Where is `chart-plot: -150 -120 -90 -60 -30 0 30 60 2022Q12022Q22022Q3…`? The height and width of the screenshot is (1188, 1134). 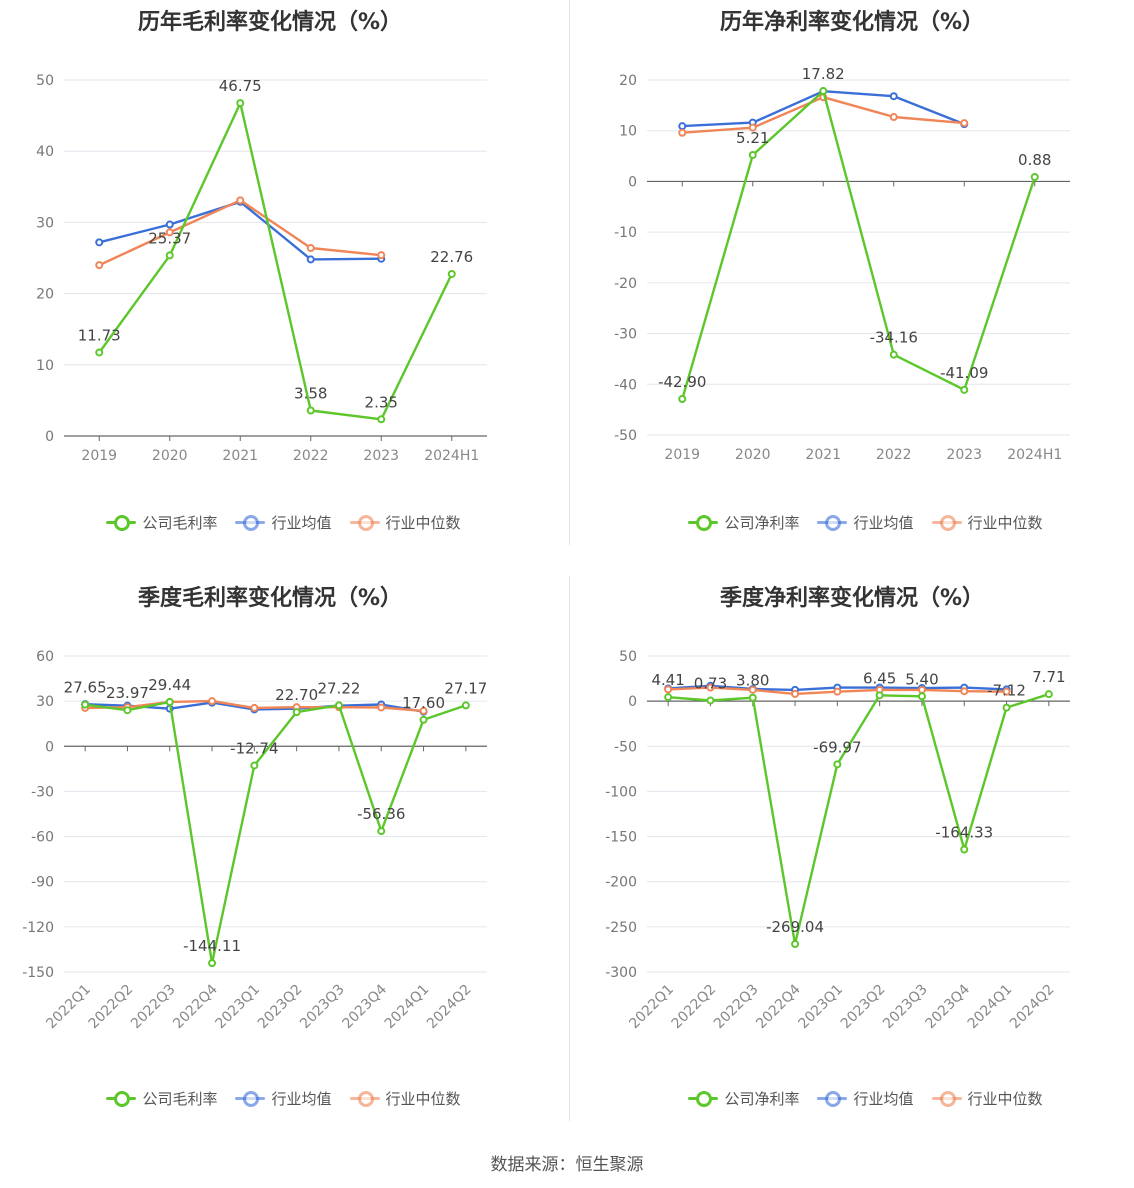 chart-plot: -150 -120 -90 -60 -30 0 30 60 2022Q12022Q22022Q3… is located at coordinates (254, 841).